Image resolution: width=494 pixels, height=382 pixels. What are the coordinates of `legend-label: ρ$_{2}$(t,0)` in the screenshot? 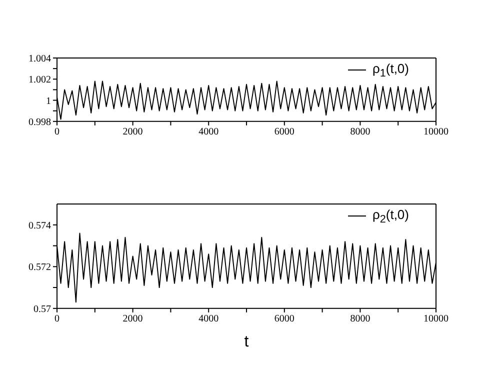 It's located at (390, 216).